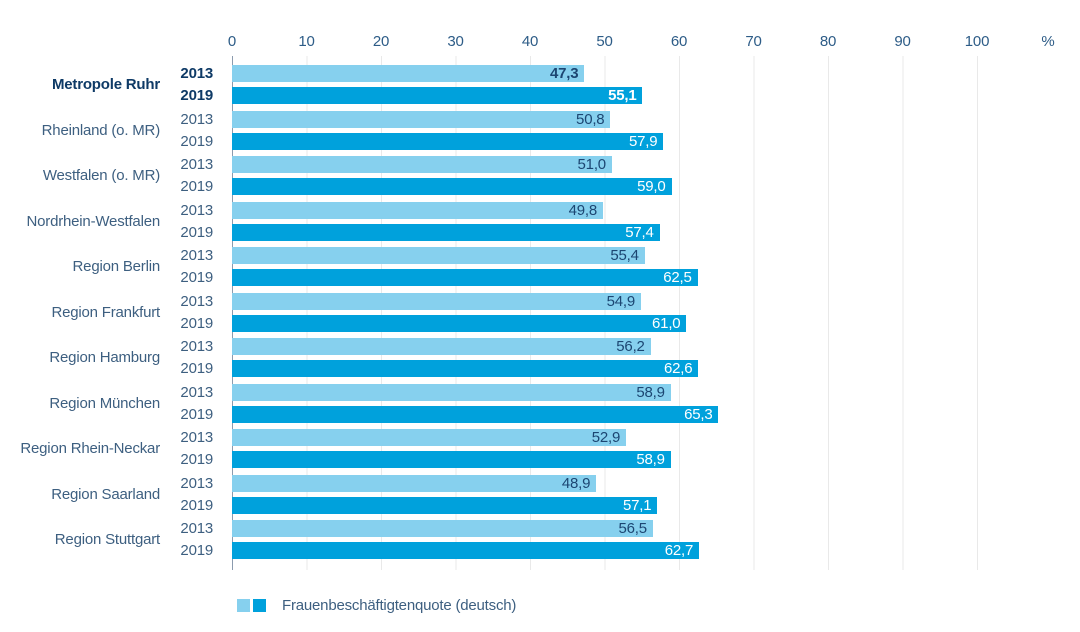  I want to click on bar-2019-region-hamburg: 62,6, so click(465, 369).